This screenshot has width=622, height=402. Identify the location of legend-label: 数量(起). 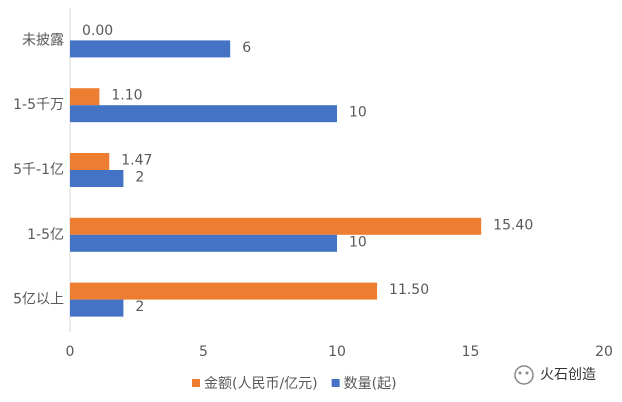
(370, 384).